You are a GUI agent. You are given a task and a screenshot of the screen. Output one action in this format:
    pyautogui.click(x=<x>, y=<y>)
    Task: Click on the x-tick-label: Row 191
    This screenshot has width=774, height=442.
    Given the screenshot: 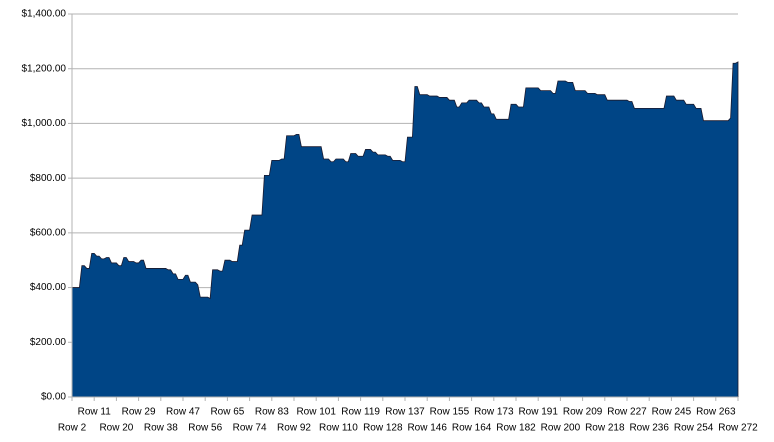 What is the action you would take?
    pyautogui.click(x=538, y=412)
    